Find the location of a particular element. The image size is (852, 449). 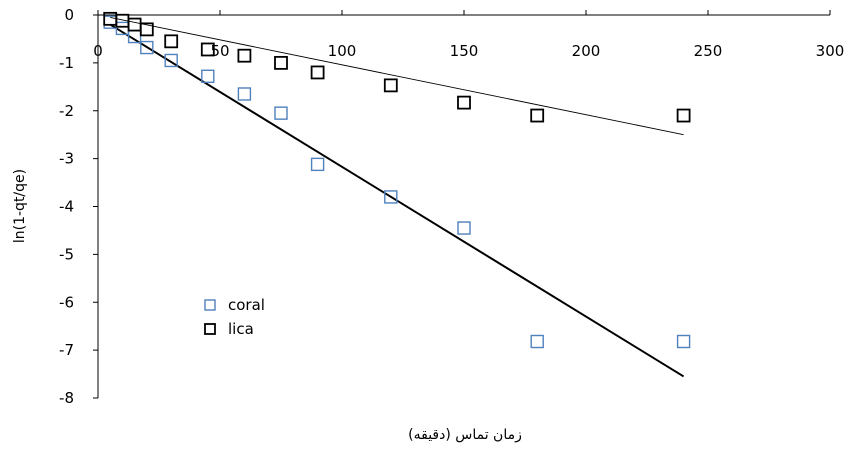

y-tick-label: -8 is located at coordinates (66, 398).